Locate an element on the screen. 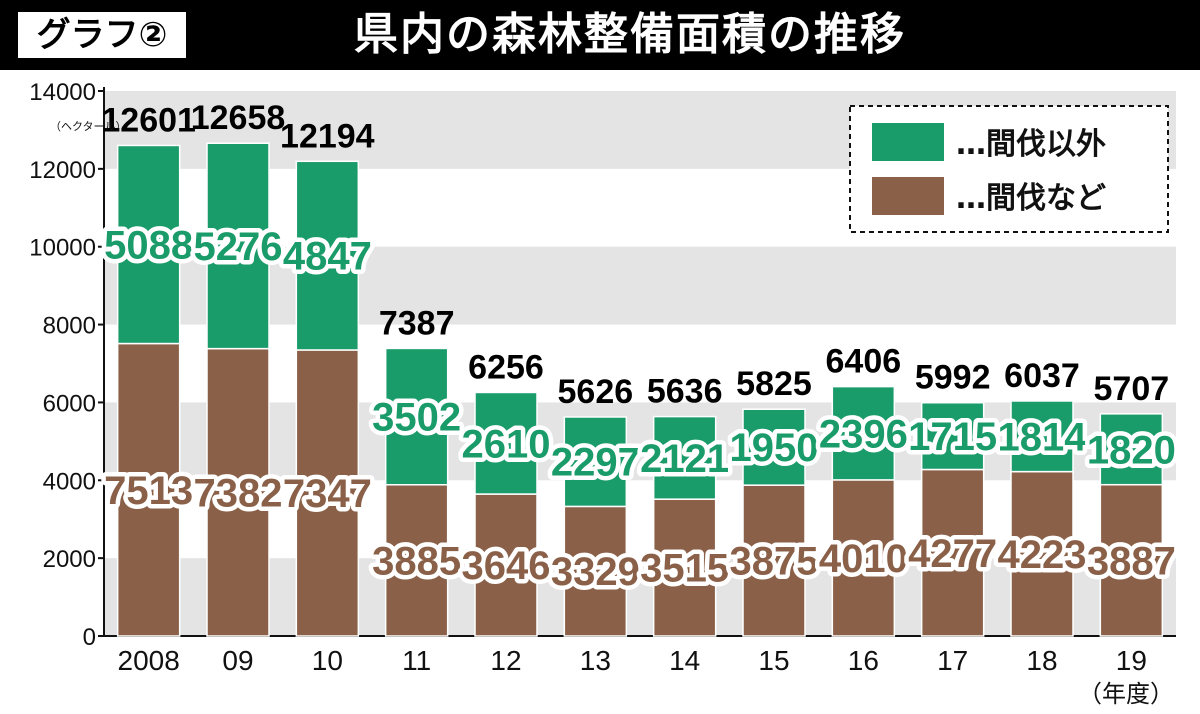  thinning-value-label: 3885 is located at coordinates (416, 561).